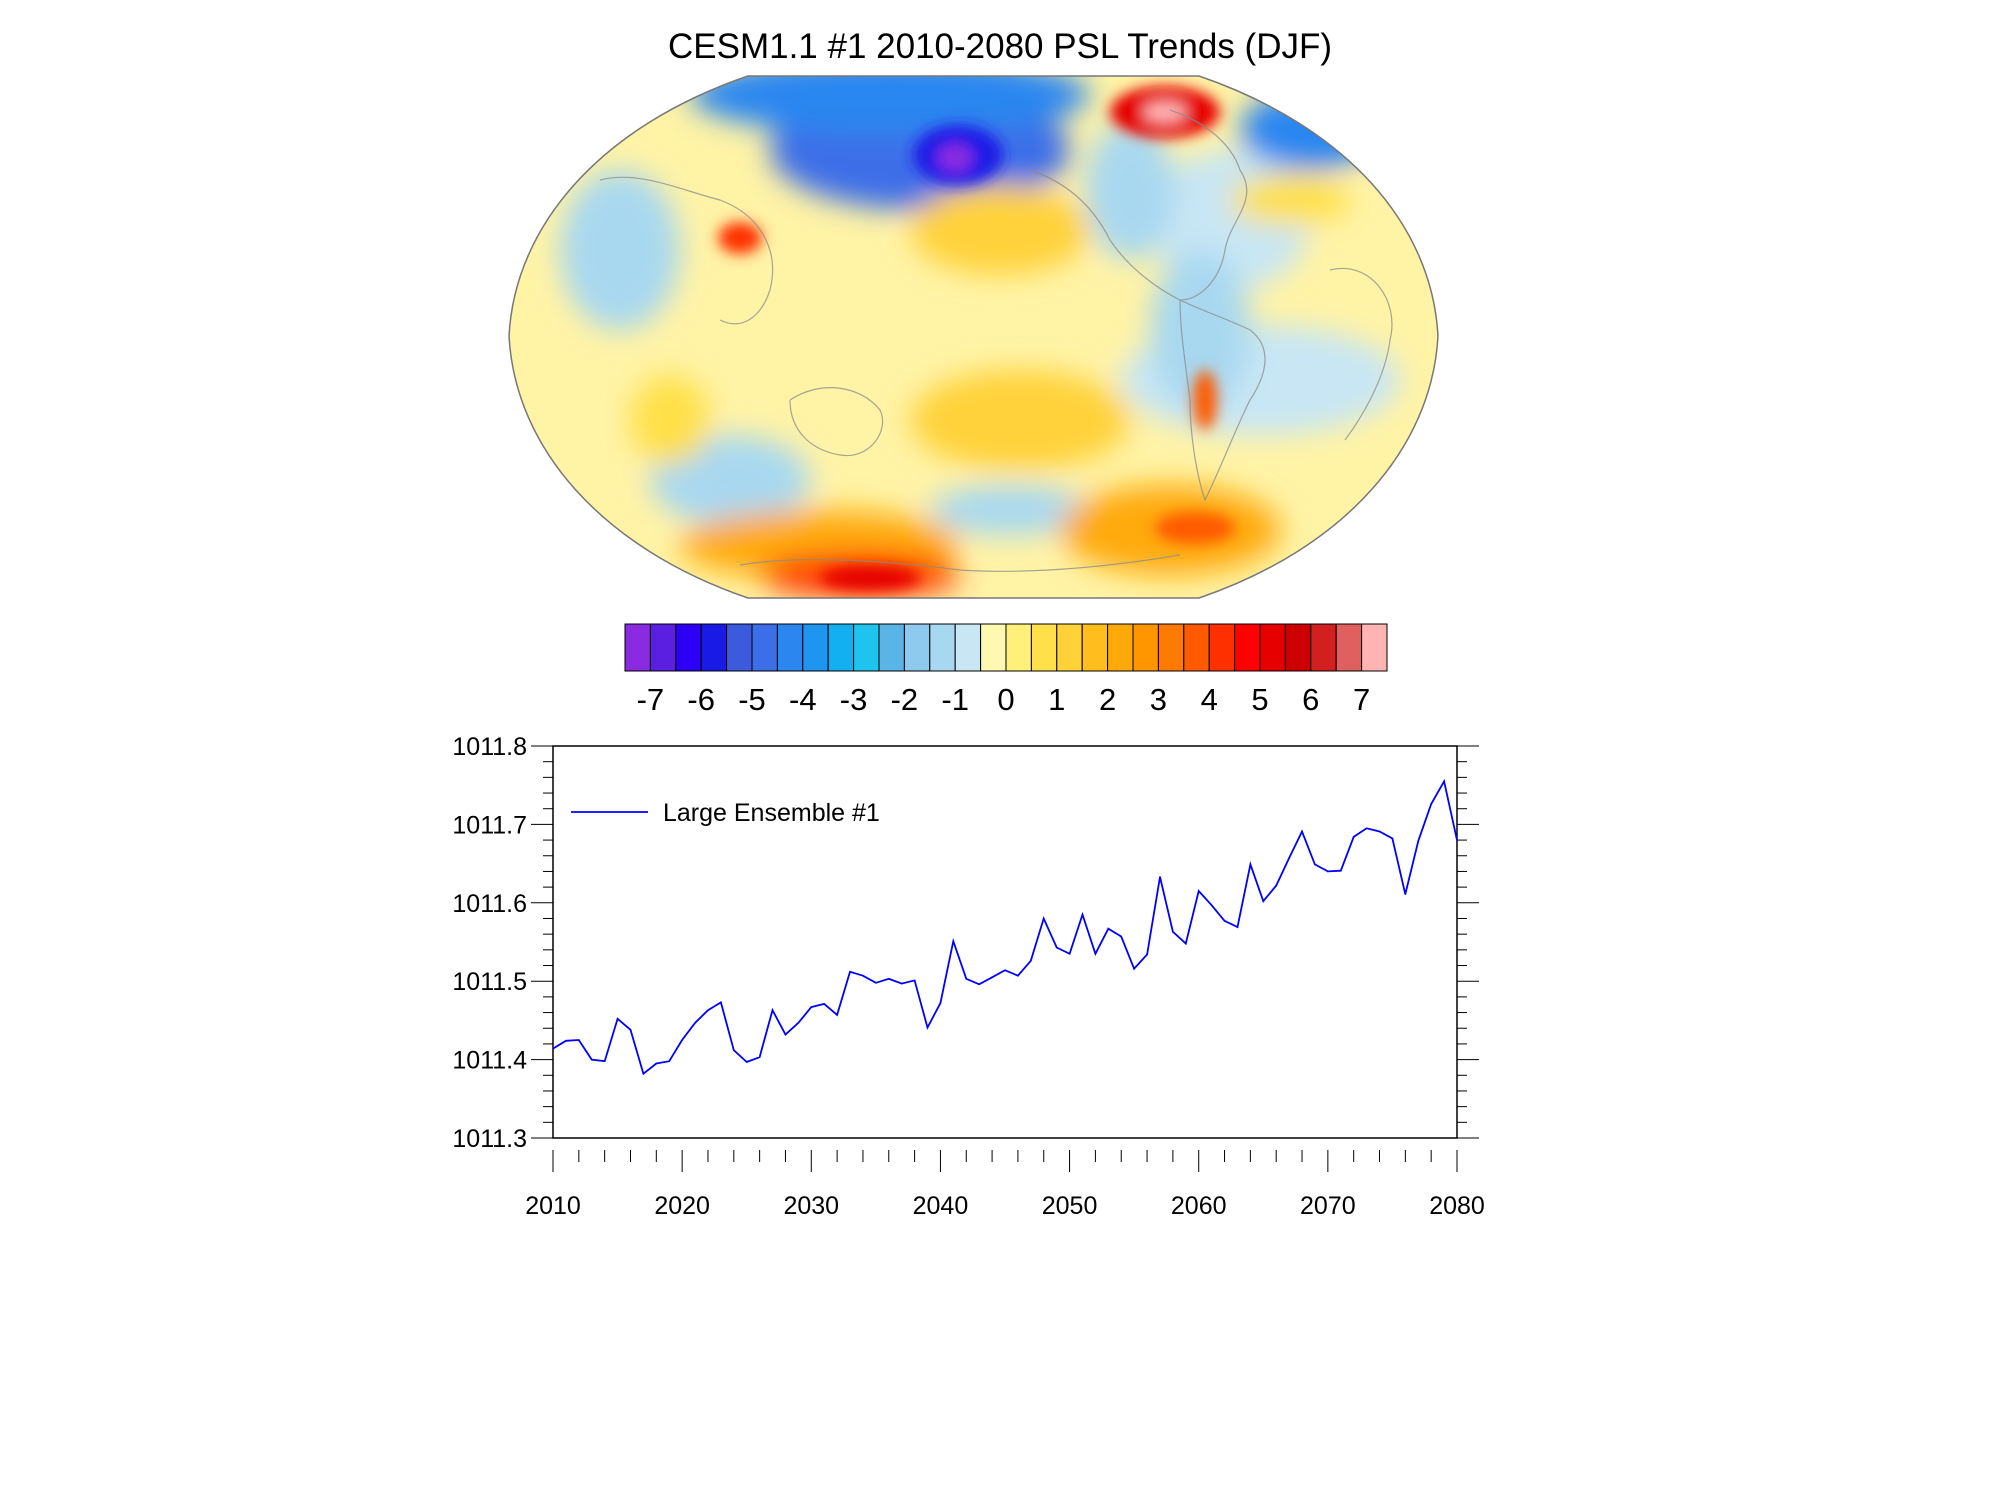 This screenshot has width=2000, height=1500. What do you see at coordinates (1138, 205) in the screenshot?
I see `coast-north-america` at bounding box center [1138, 205].